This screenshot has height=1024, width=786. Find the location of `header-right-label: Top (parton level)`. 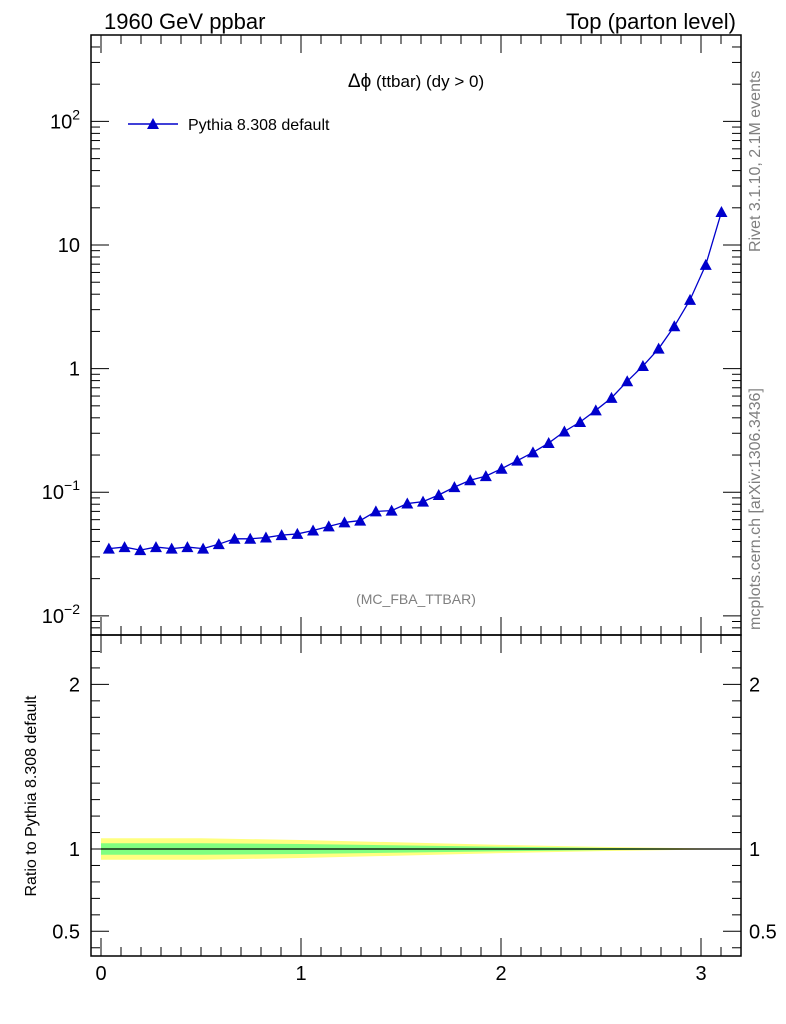

header-right-label: Top (parton level) is located at coordinates (651, 21).